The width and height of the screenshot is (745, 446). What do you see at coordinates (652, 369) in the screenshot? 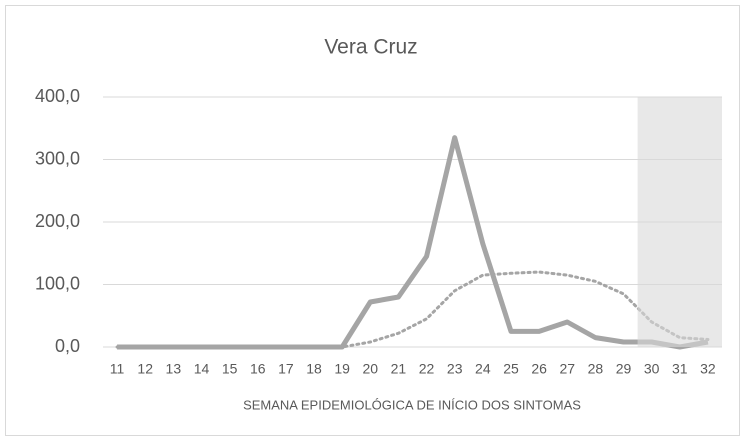
I see `x-tick-label: 30` at bounding box center [652, 369].